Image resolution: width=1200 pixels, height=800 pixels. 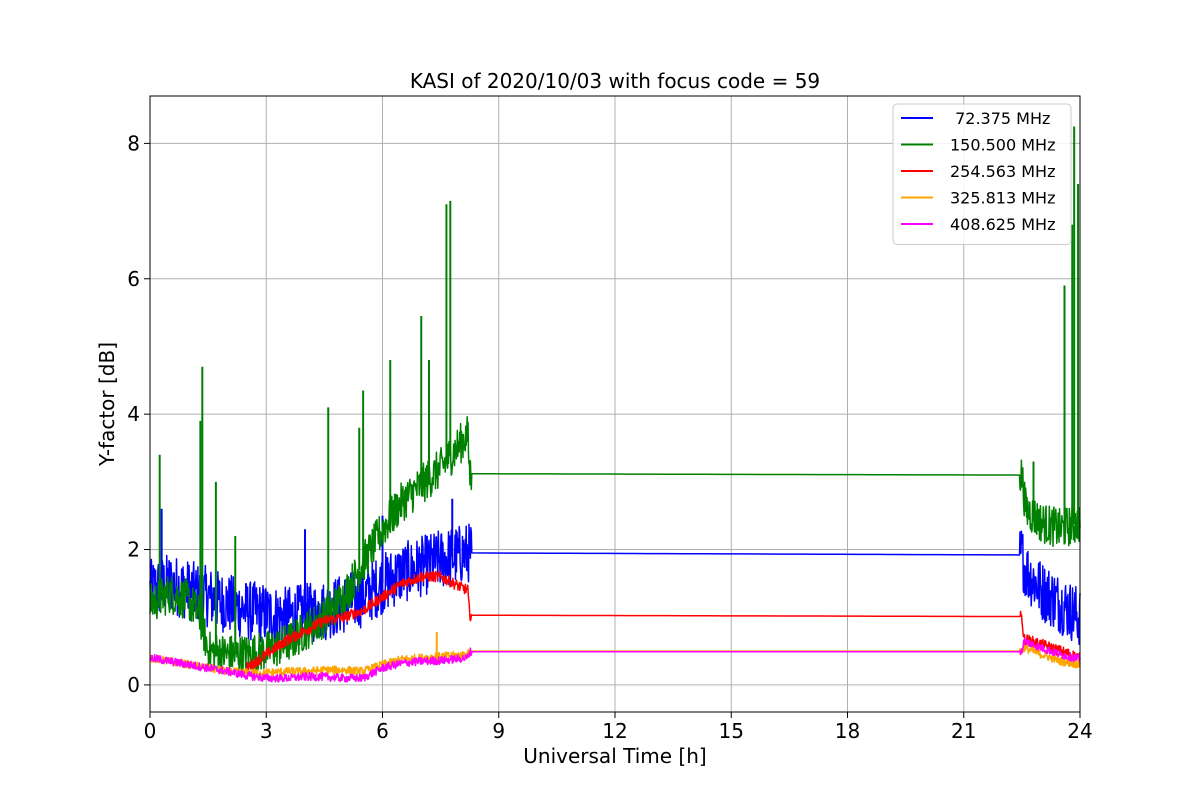 What do you see at coordinates (1002, 198) in the screenshot?
I see `legend-entry: 325.813 MHz` at bounding box center [1002, 198].